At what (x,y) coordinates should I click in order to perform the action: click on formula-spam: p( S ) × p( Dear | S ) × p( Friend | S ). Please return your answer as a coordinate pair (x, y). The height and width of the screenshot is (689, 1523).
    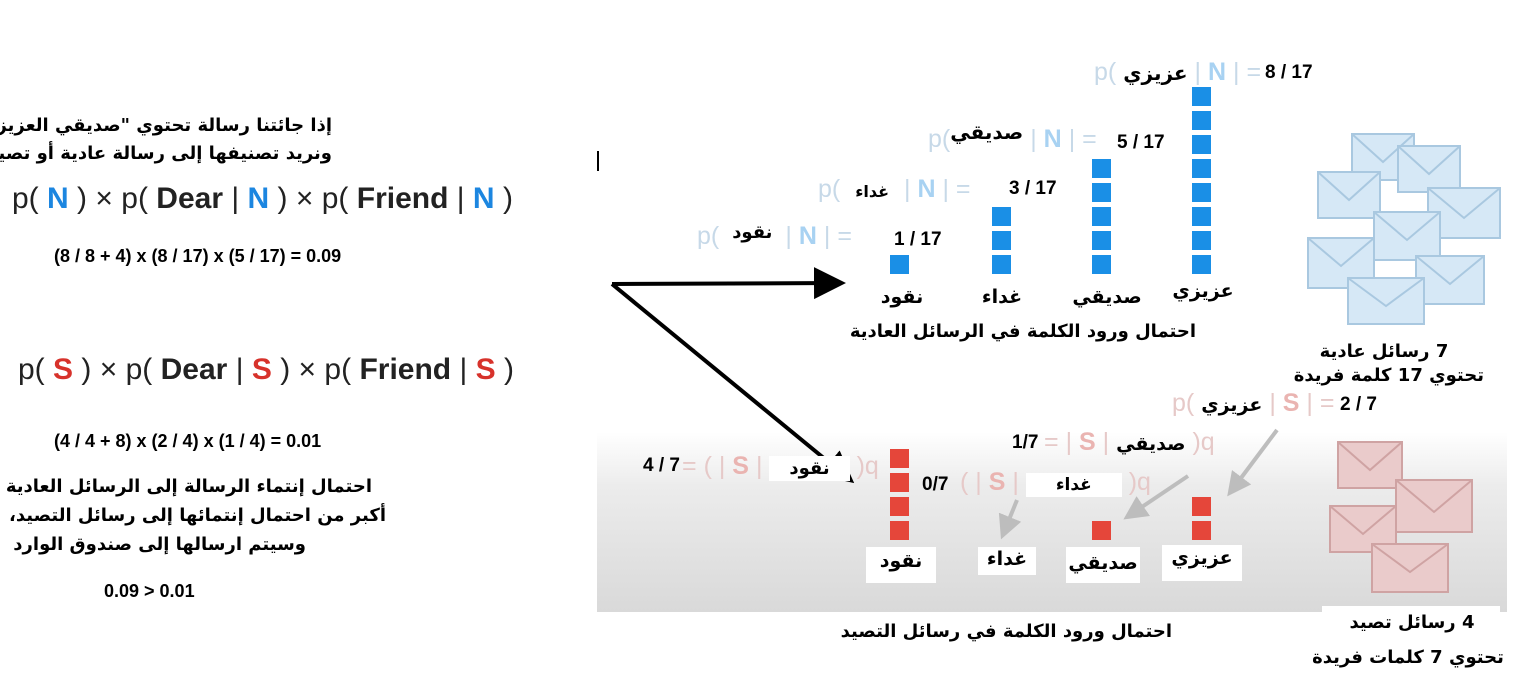
    Looking at the image, I should click on (266, 369).